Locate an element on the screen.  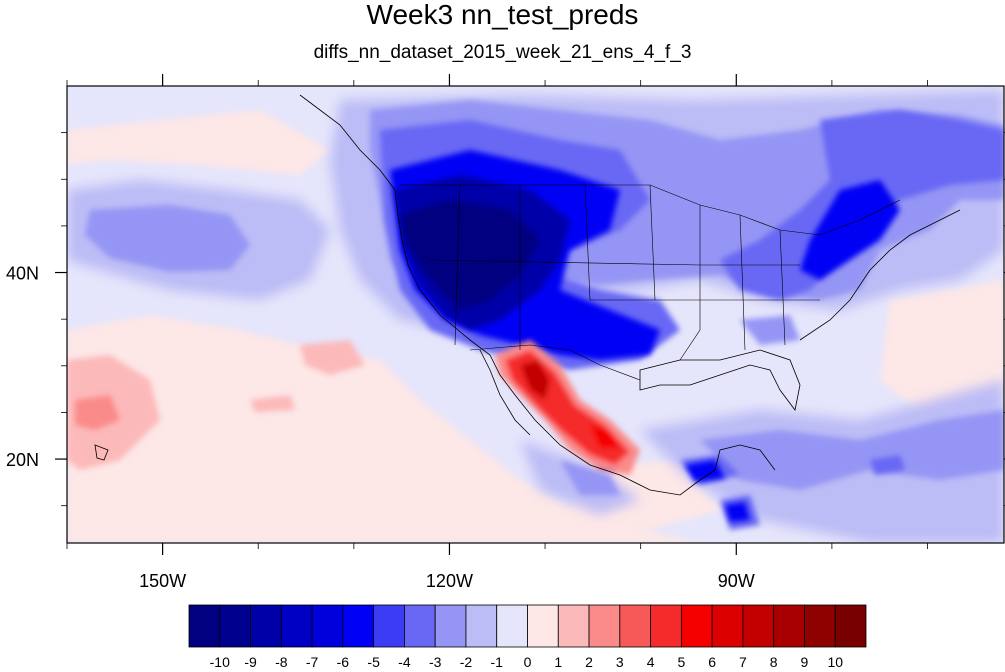
x-tick-label: 150W is located at coordinates (162, 581).